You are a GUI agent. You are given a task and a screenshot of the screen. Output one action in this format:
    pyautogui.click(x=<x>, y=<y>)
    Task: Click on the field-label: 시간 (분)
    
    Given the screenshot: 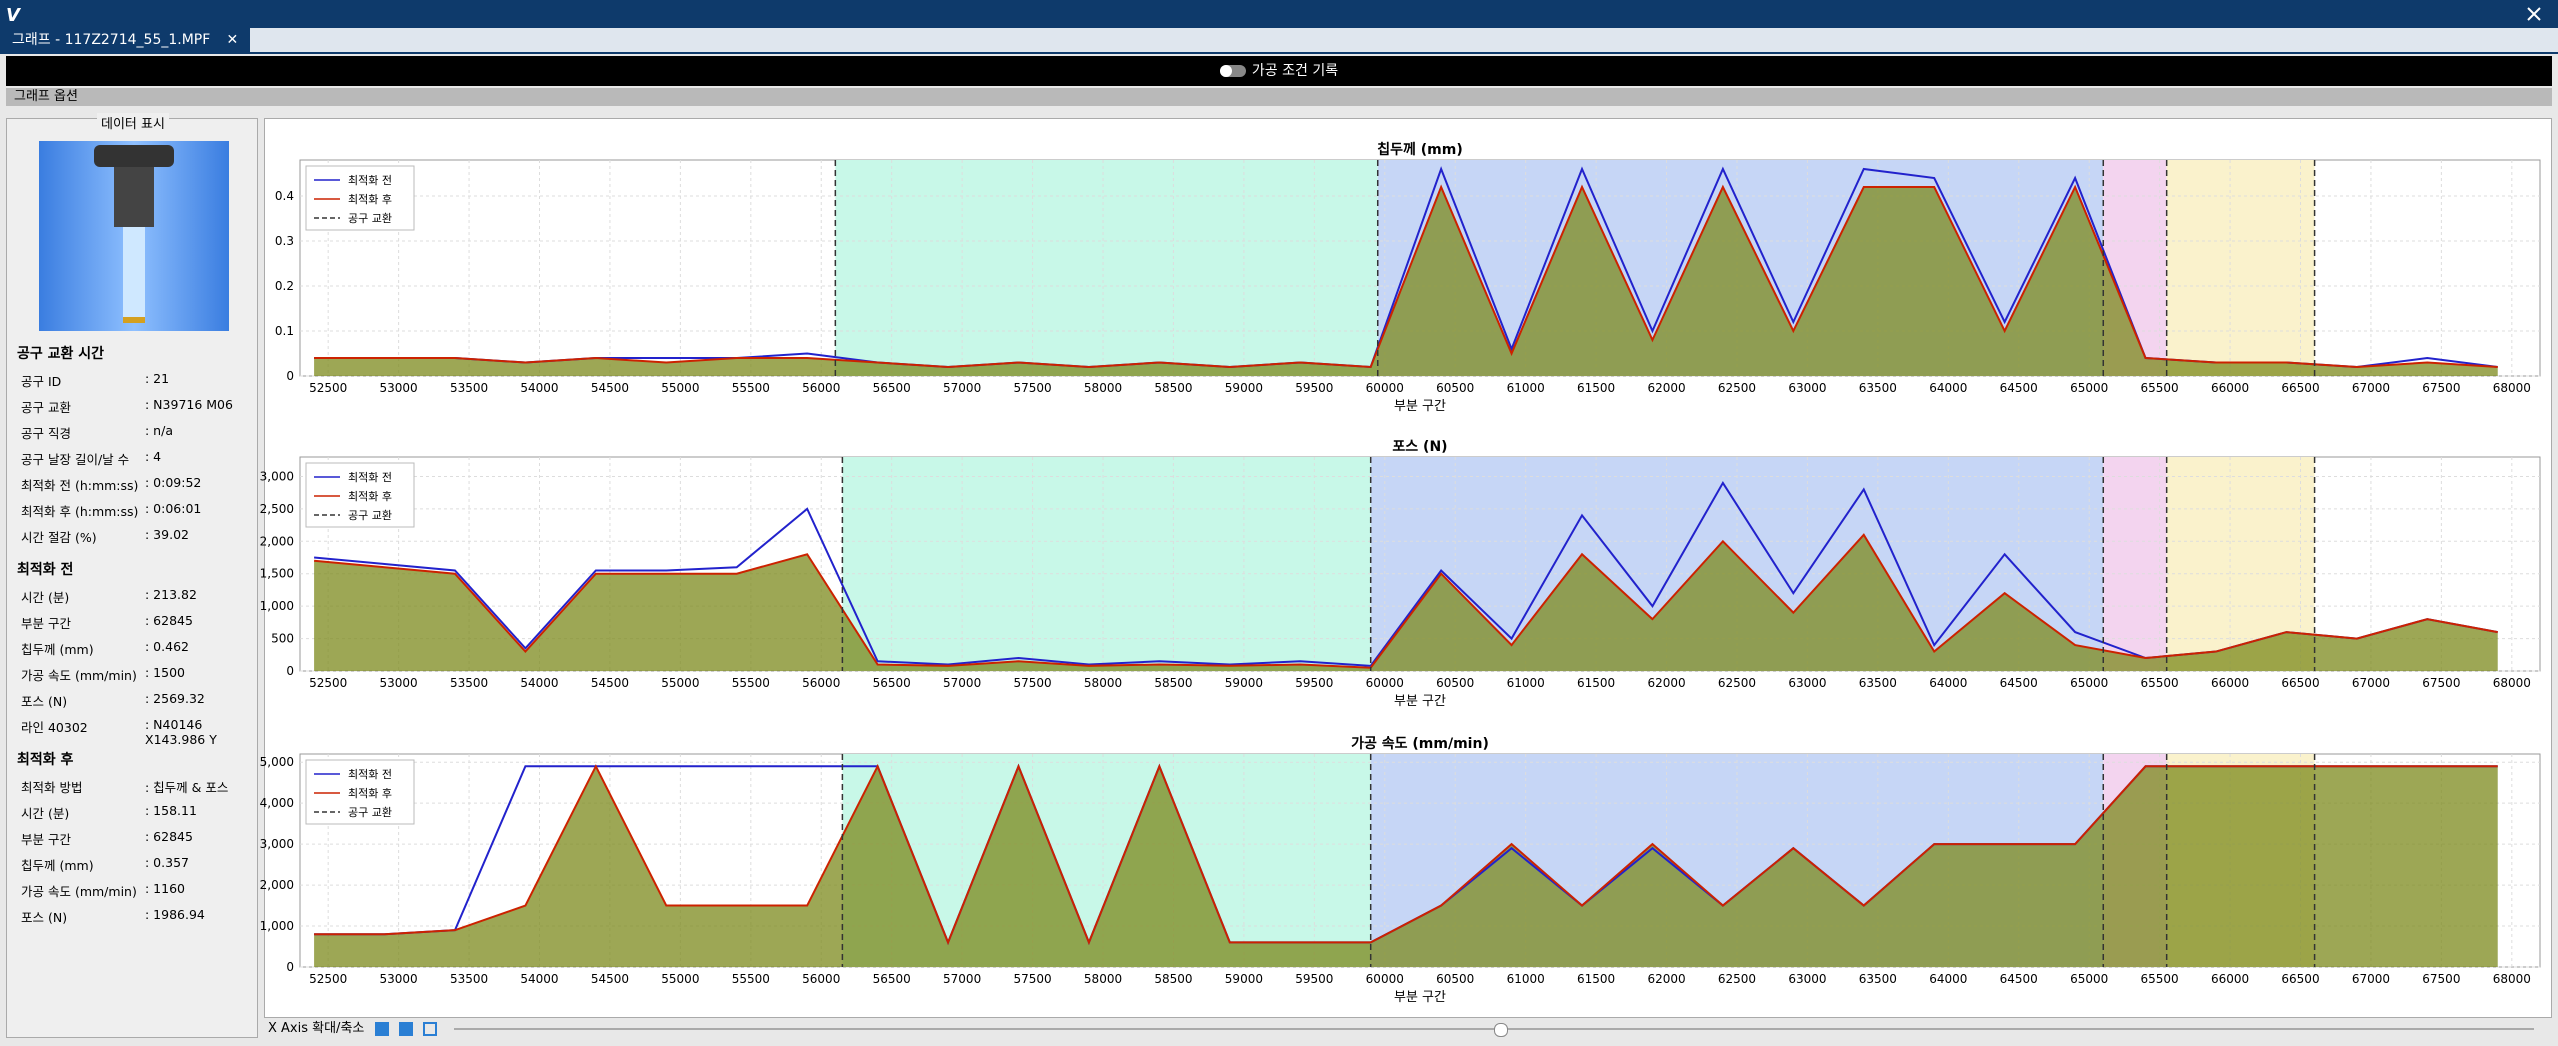 What is the action you would take?
    pyautogui.click(x=45, y=597)
    